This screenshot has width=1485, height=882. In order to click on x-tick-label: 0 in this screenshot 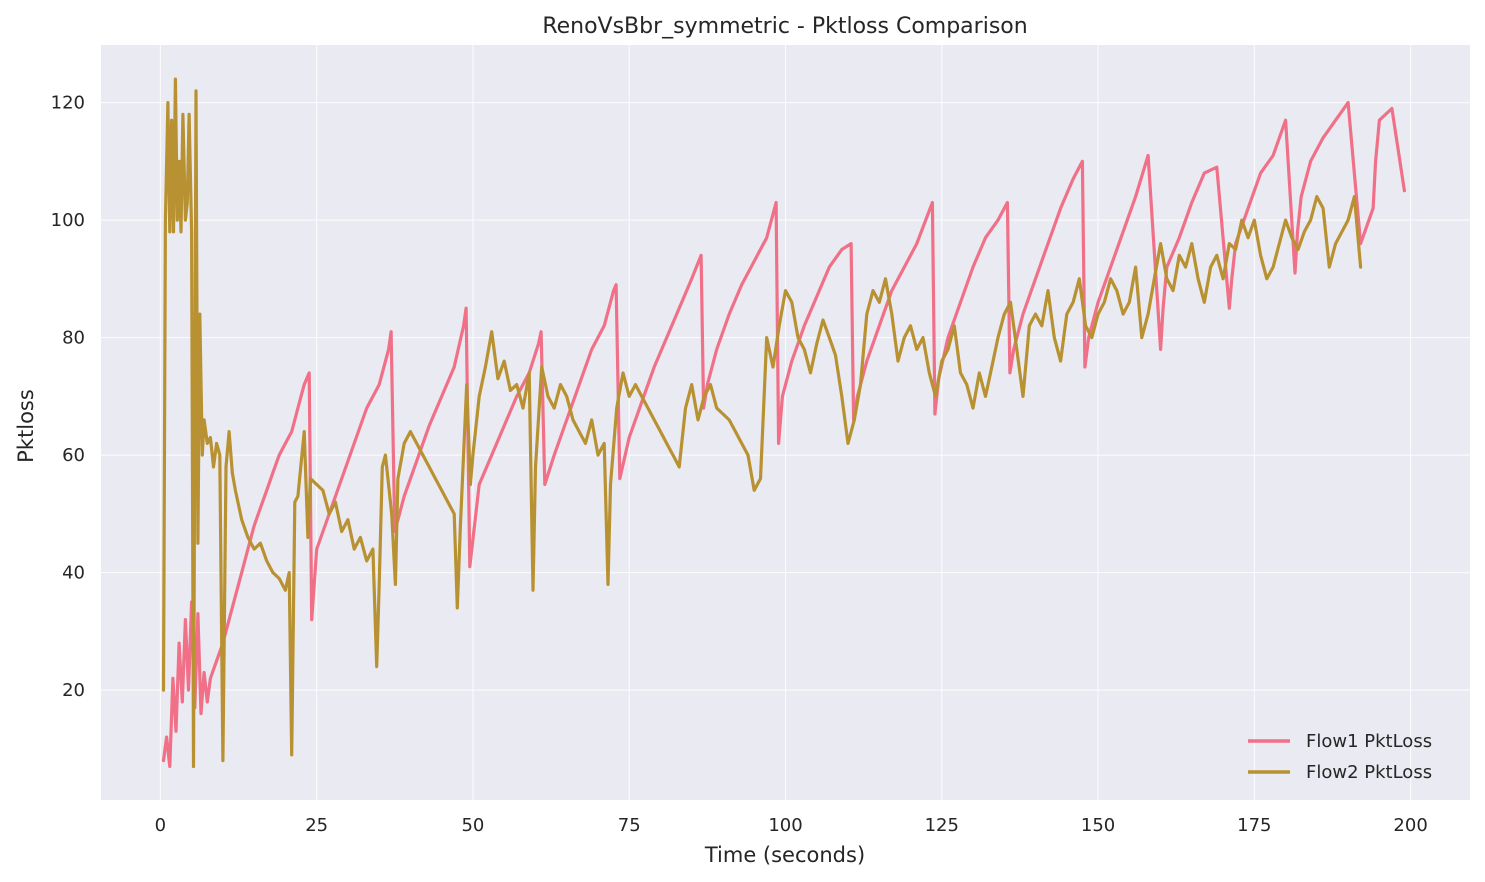, I will do `click(160, 825)`.